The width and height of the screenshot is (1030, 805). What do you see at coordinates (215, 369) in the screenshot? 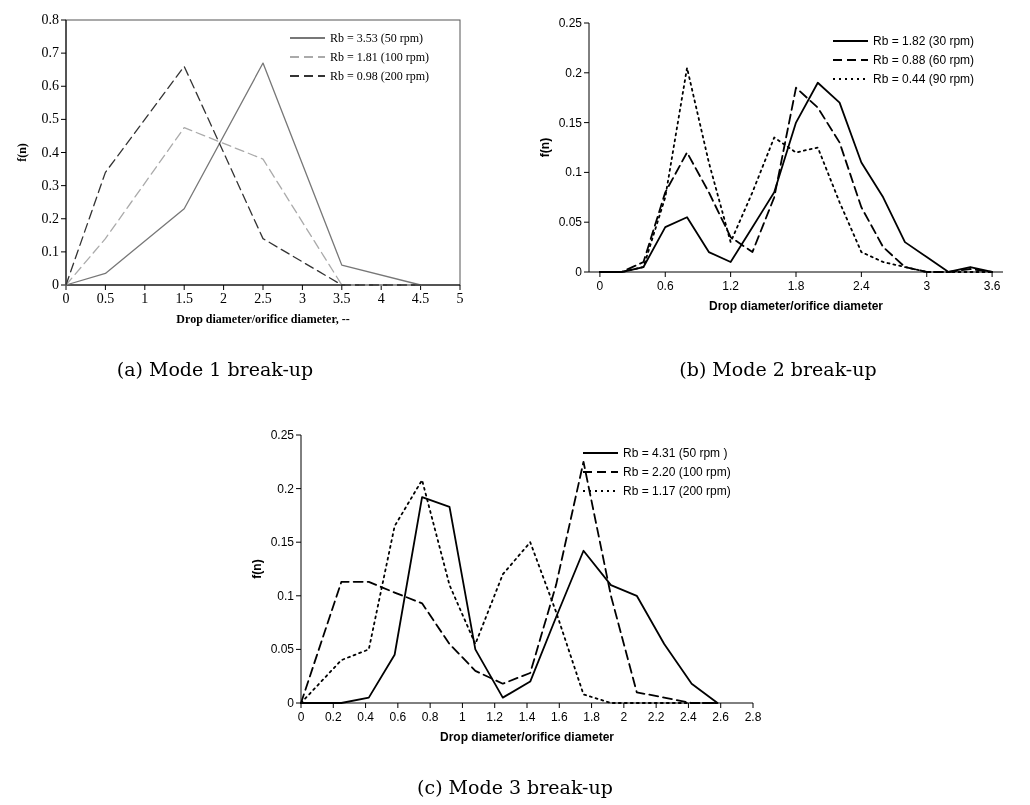
I see `text: (a) Mode 1 break-up` at bounding box center [215, 369].